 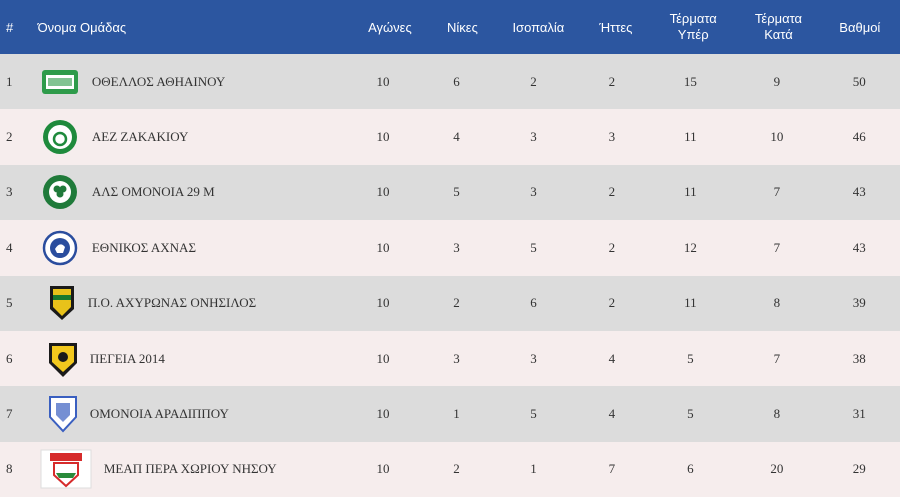 I want to click on row-rank: 7, so click(x=9, y=414).